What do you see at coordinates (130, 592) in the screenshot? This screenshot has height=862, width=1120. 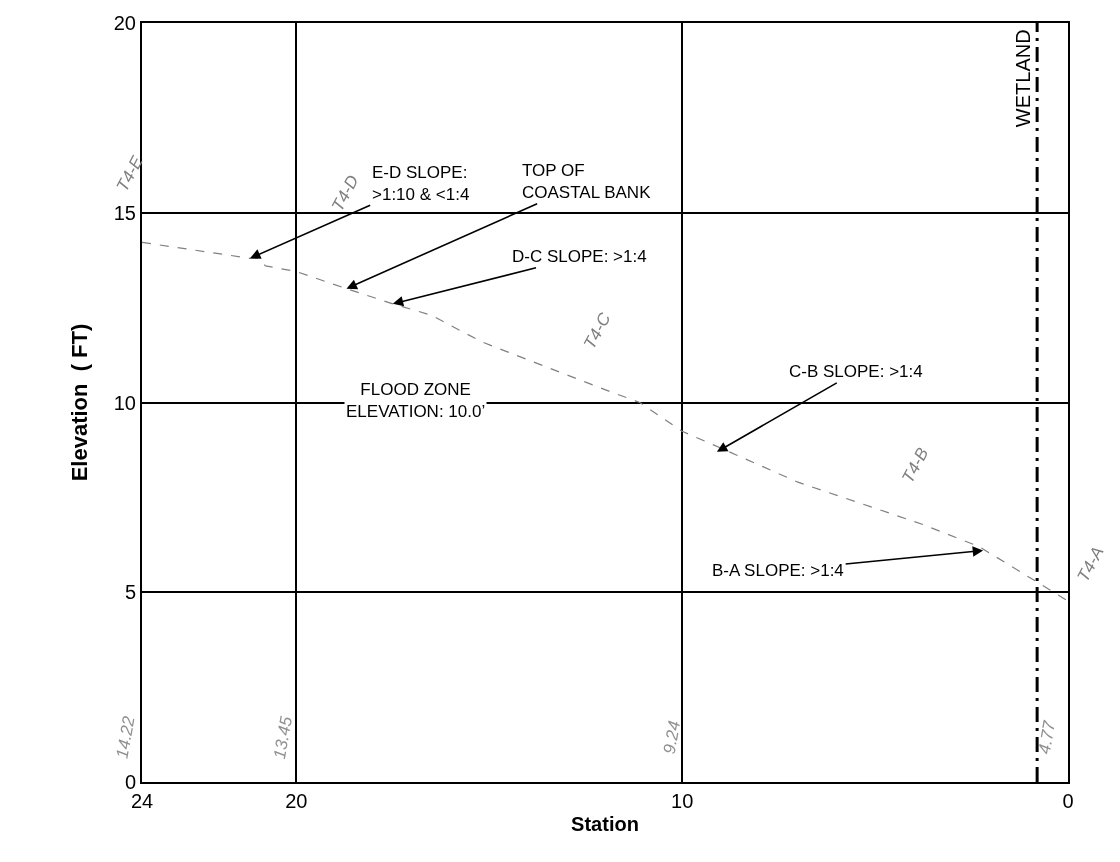 I see `y-tick-label: 5` at bounding box center [130, 592].